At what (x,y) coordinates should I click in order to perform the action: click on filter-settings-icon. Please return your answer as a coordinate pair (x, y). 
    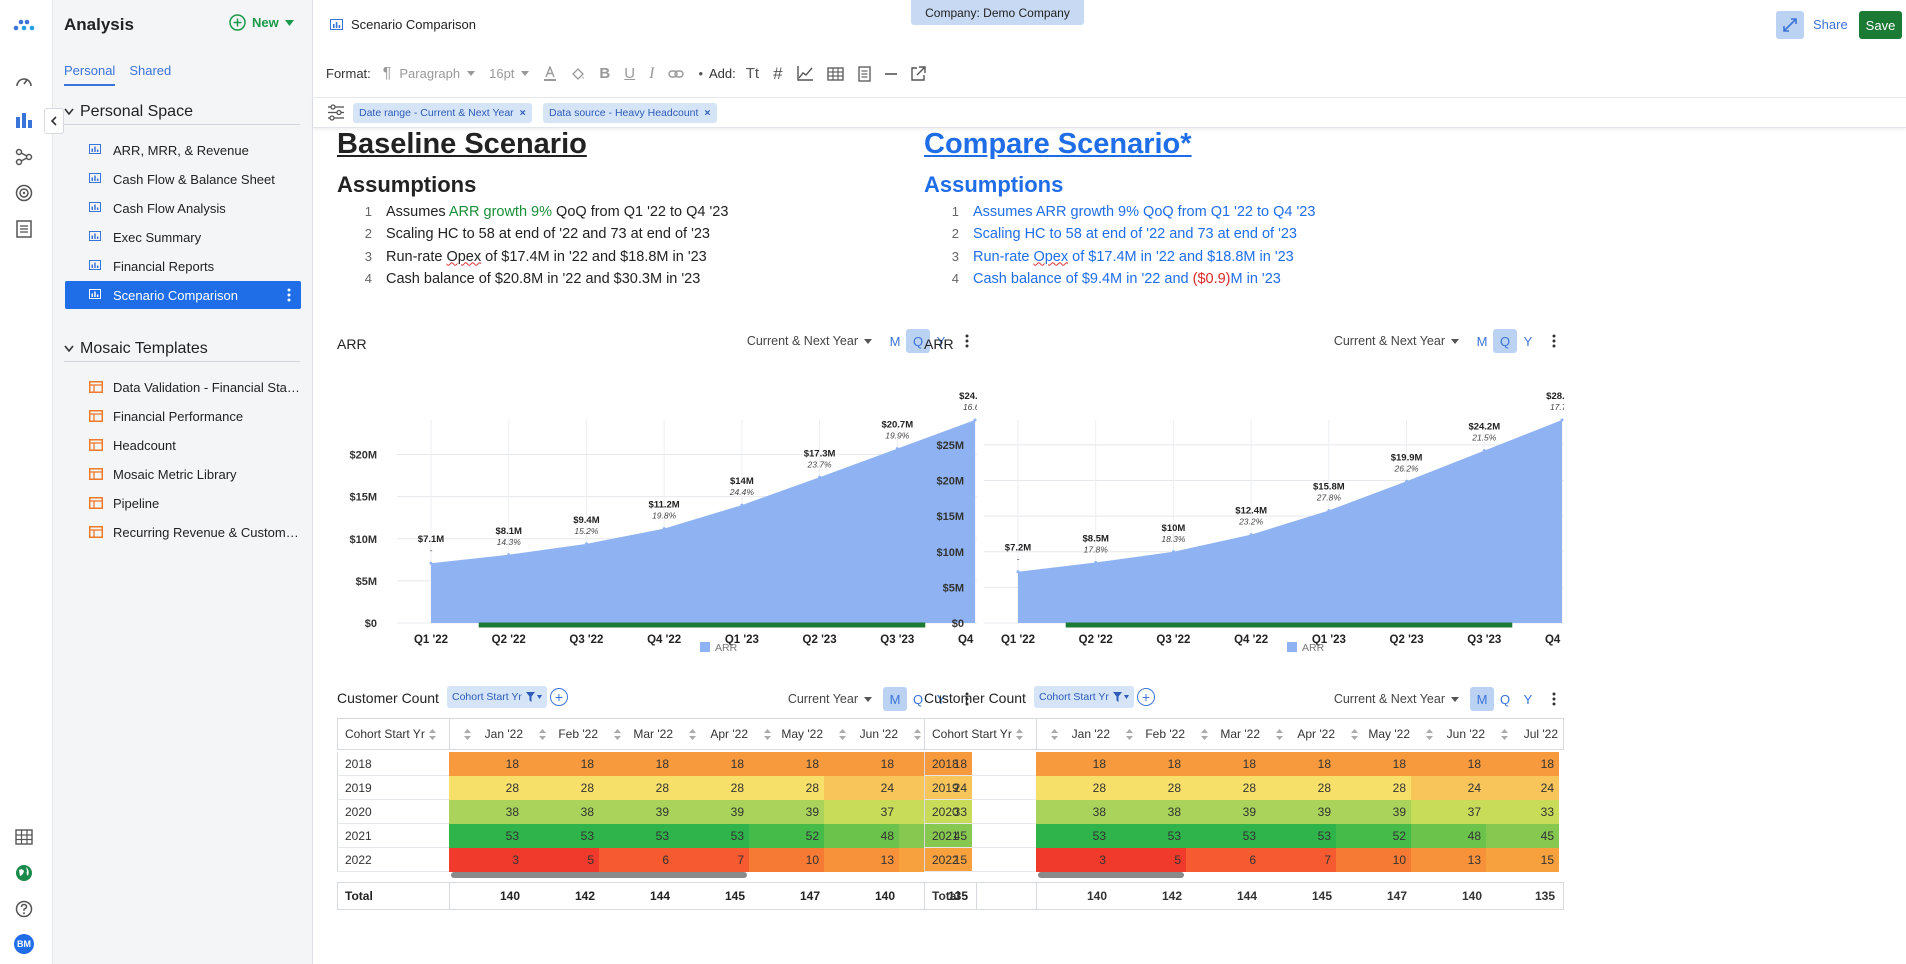
    Looking at the image, I should click on (336, 112).